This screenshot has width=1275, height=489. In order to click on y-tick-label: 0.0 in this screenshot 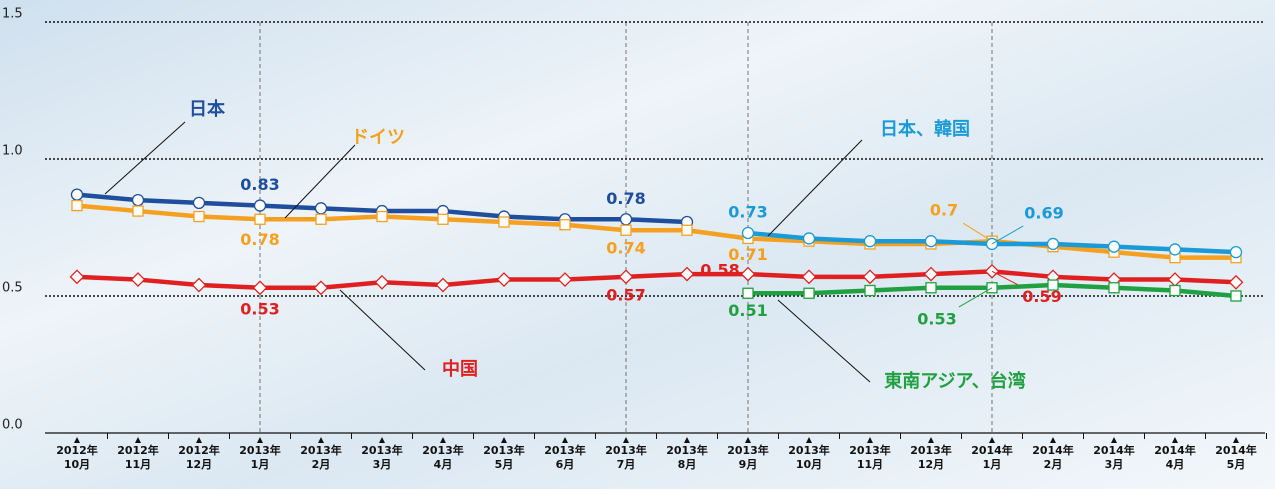, I will do `click(12, 425)`.